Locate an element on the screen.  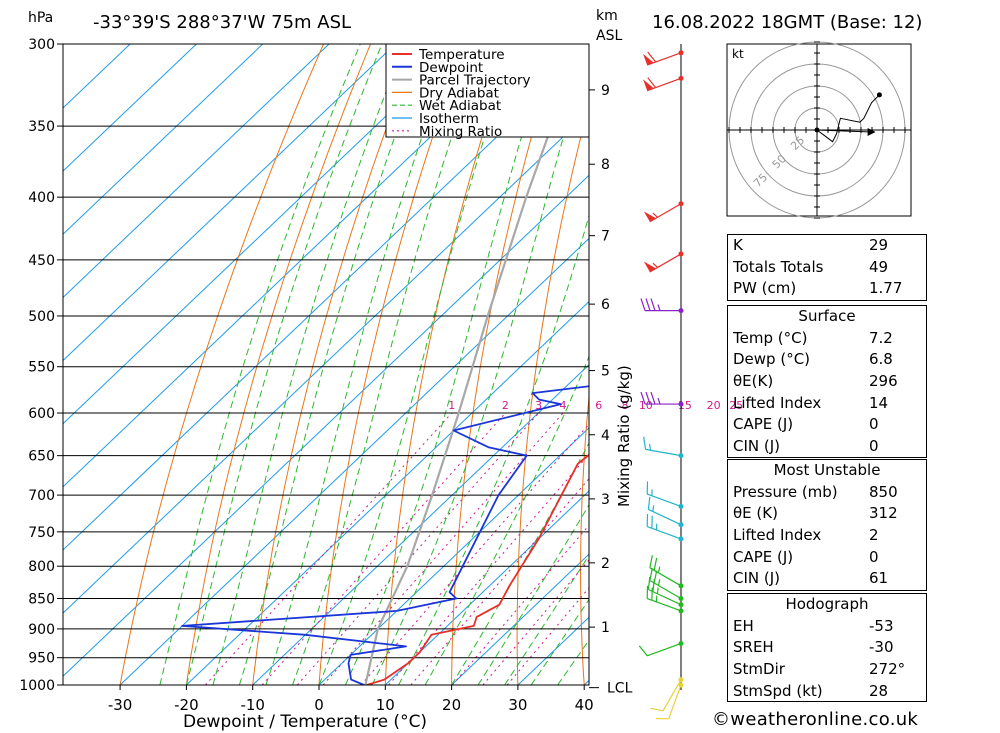
mixing-ratio-label: 4 is located at coordinates (563, 405).